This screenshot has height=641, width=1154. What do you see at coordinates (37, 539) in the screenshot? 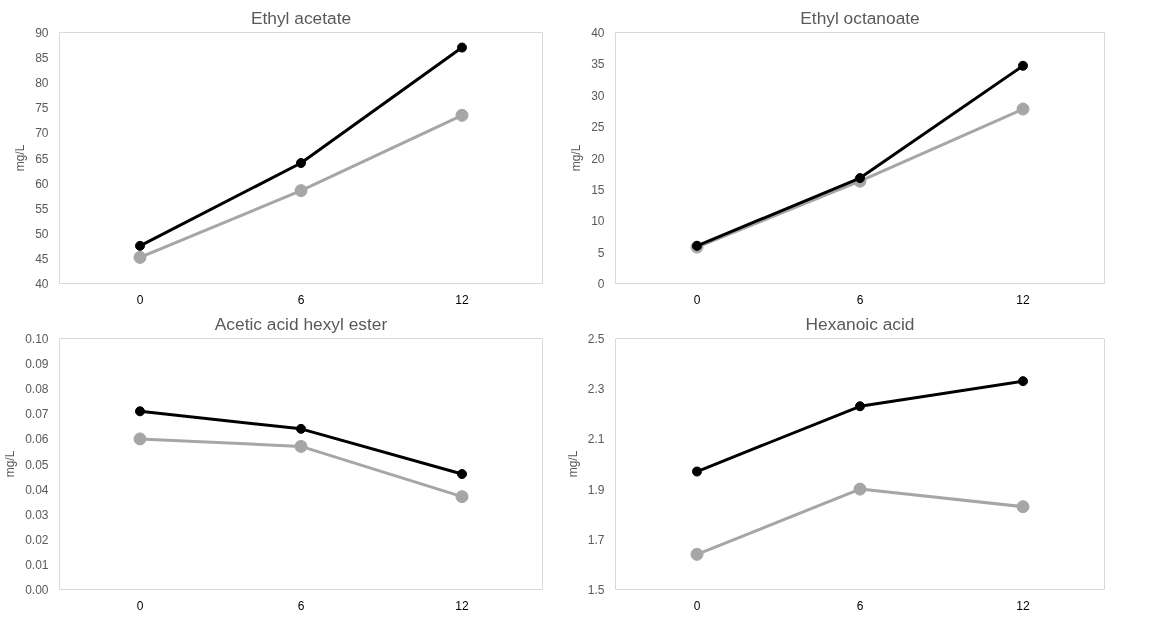
I see `y-tick-label: 0.02` at bounding box center [37, 539].